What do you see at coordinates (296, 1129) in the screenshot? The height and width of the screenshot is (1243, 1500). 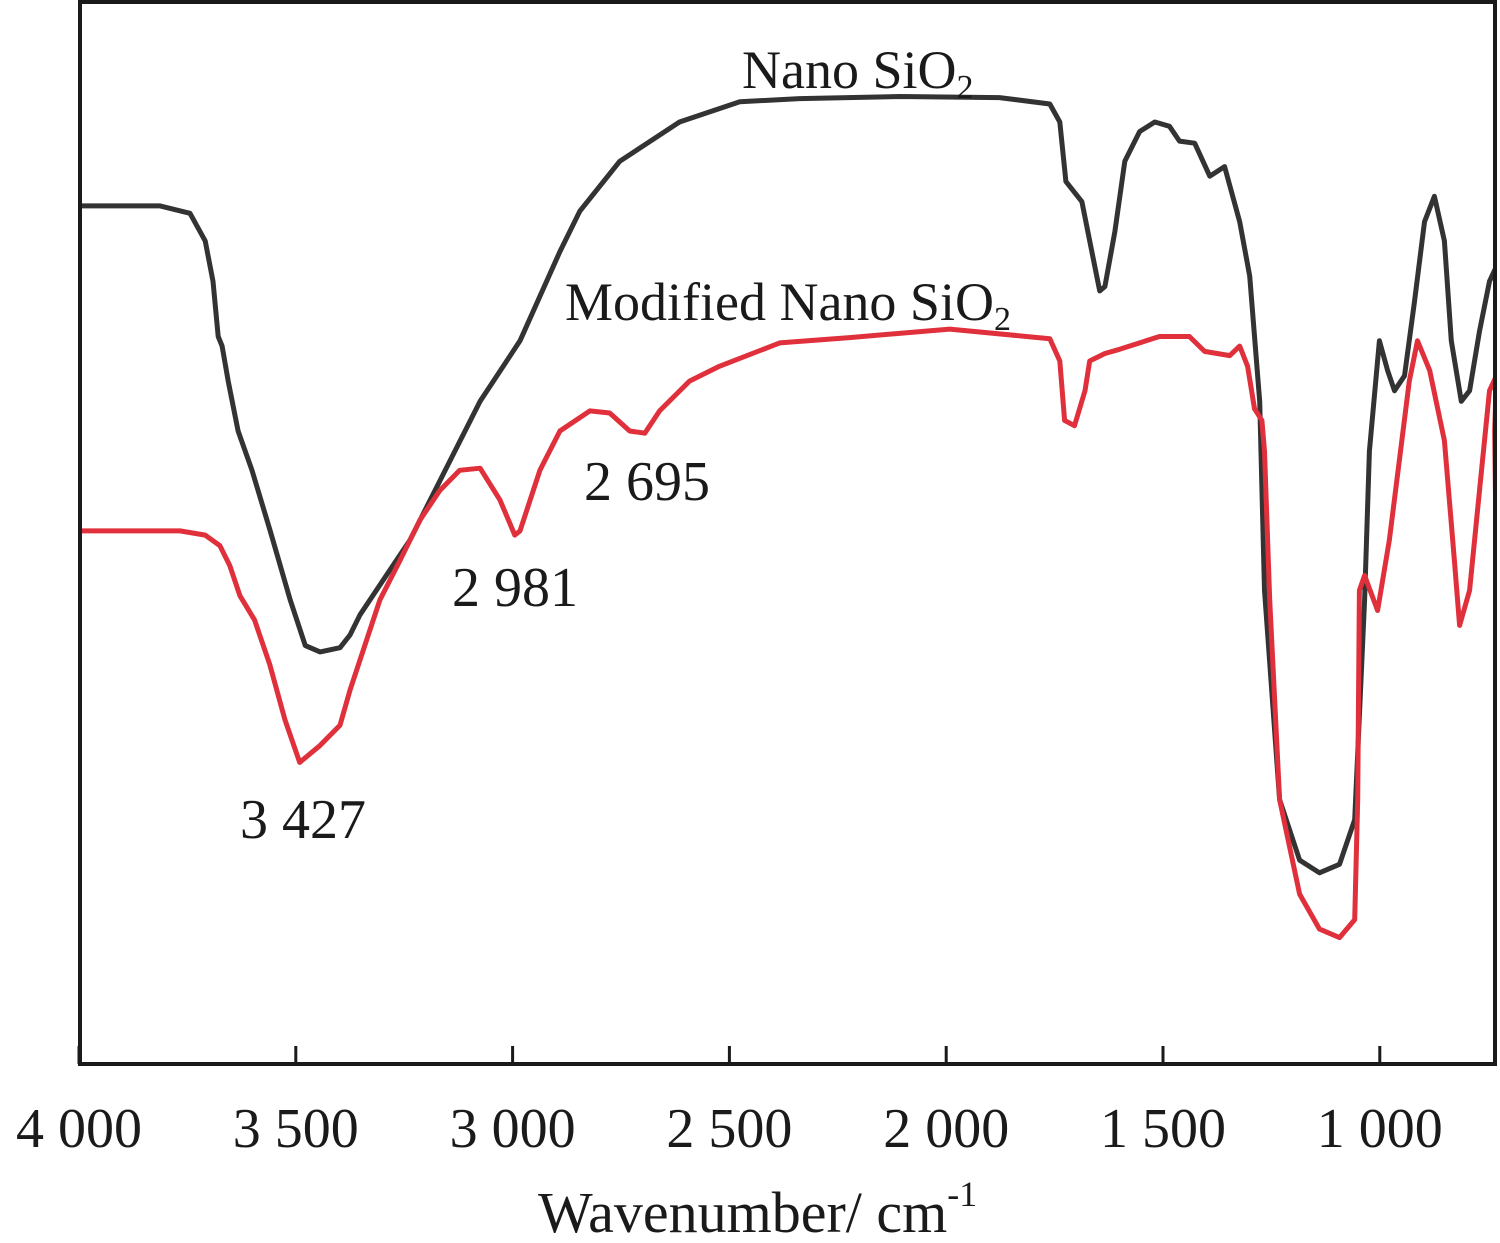 I see `x-tick-label: 3 500` at bounding box center [296, 1129].